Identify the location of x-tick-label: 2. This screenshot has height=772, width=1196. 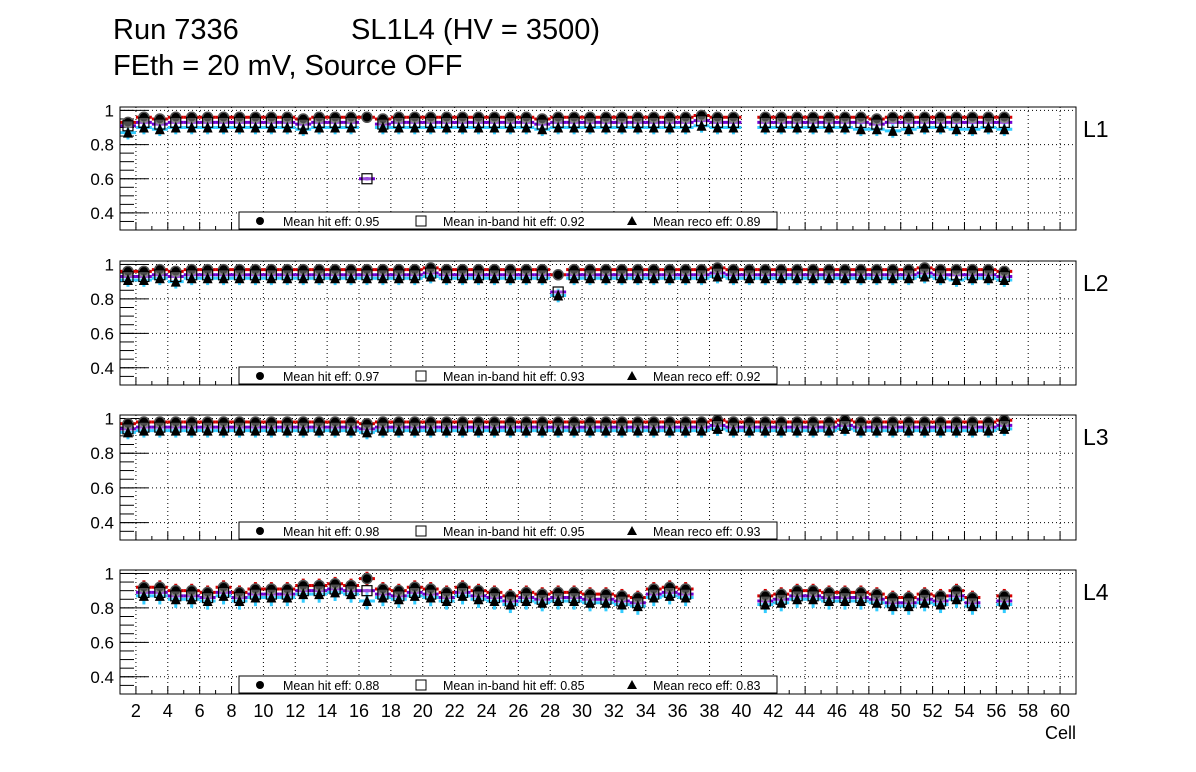
(136, 711).